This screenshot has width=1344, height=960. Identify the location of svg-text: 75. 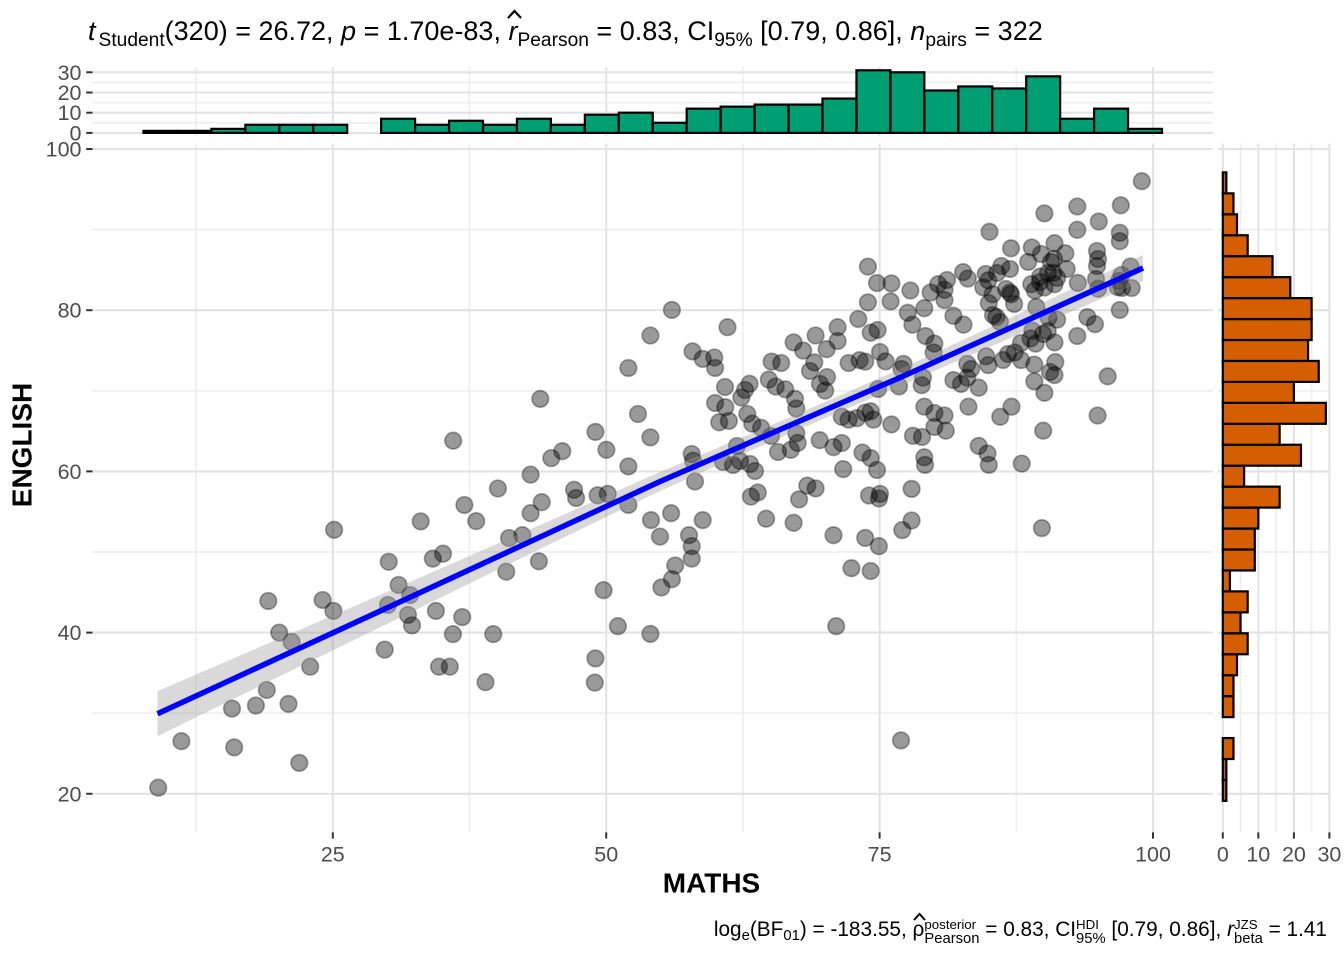
(880, 855).